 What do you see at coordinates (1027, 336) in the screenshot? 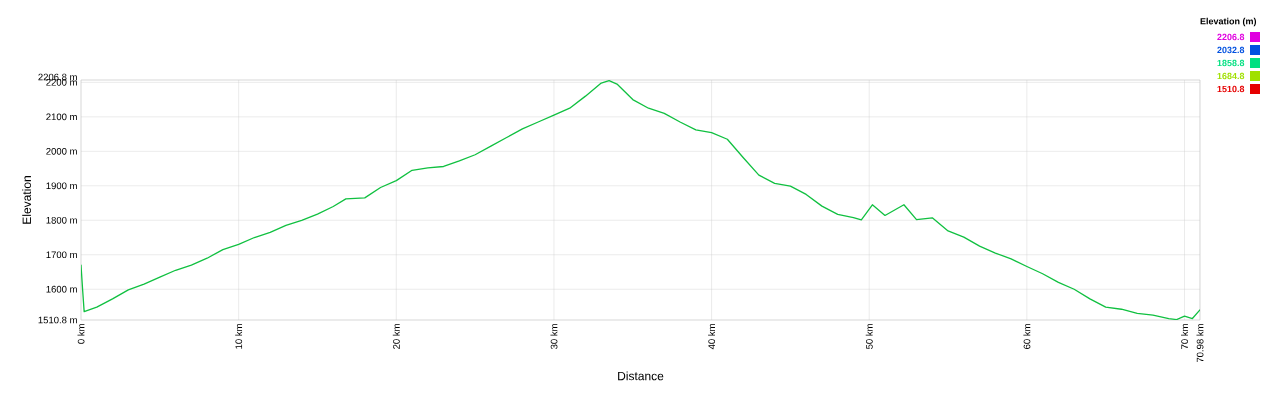
I see `x-tick-label: 60 km` at bounding box center [1027, 336].